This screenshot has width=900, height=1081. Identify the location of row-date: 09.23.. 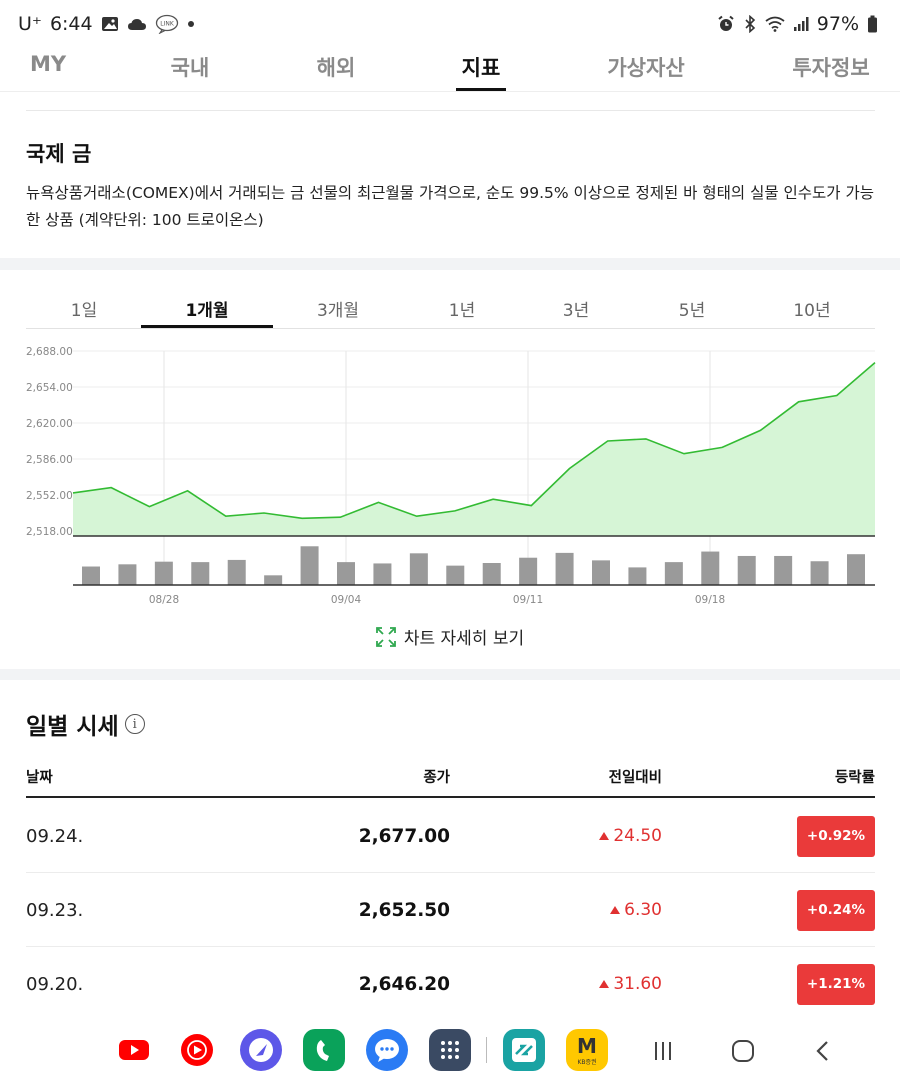
(55, 910).